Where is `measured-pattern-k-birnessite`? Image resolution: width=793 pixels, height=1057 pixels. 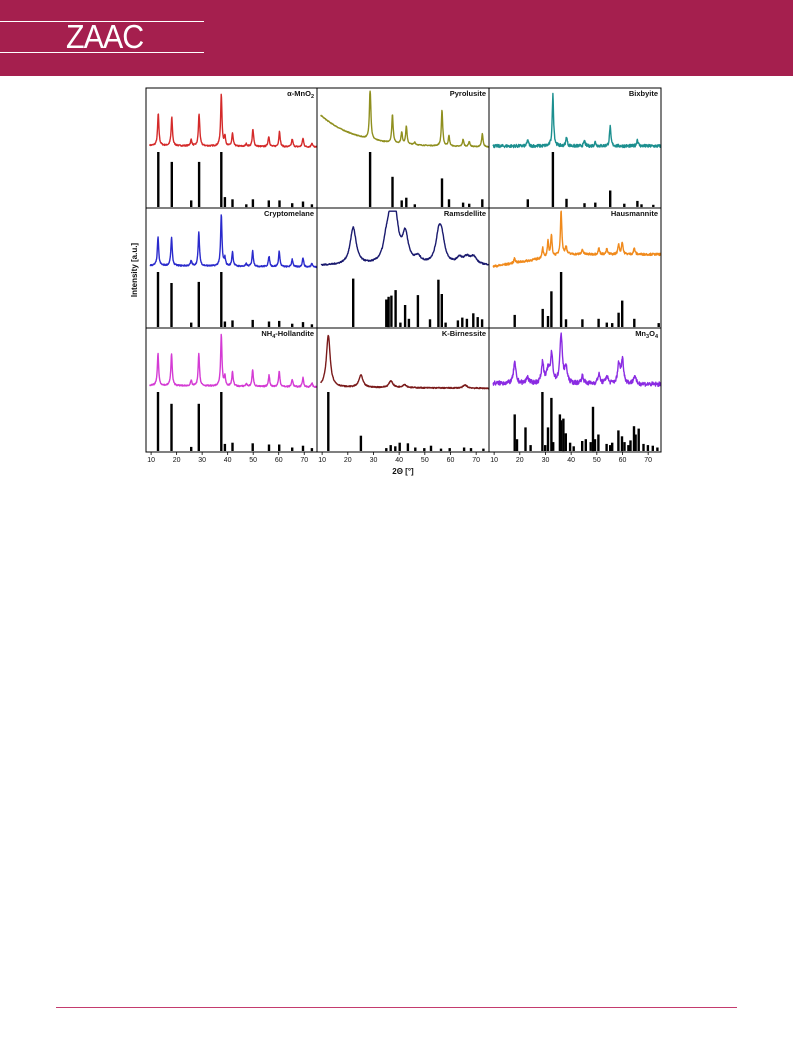
measured-pattern-k-birnessite is located at coordinates (405, 362).